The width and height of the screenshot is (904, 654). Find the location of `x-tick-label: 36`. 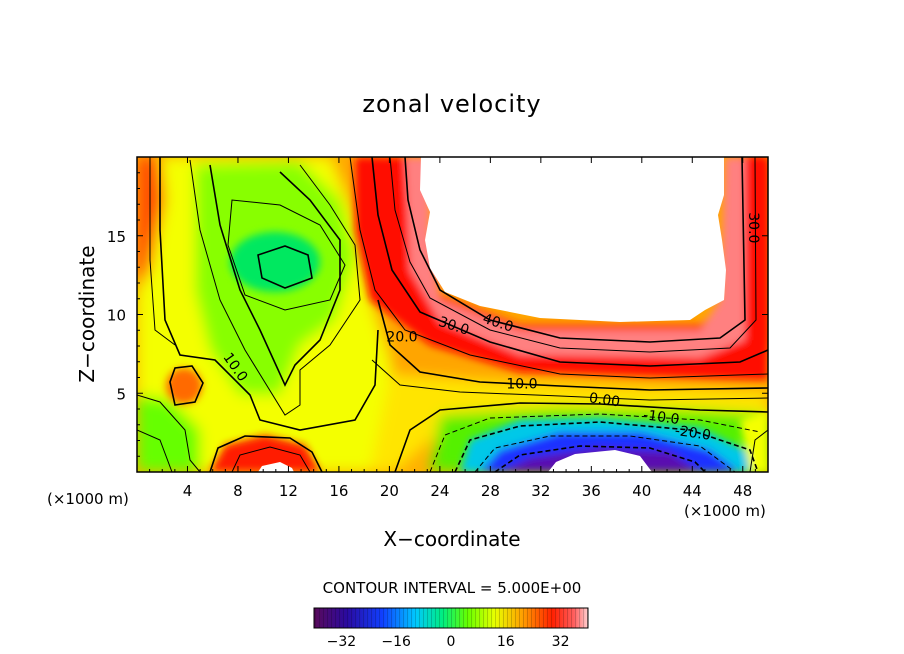

x-tick-label: 36 is located at coordinates (591, 491).